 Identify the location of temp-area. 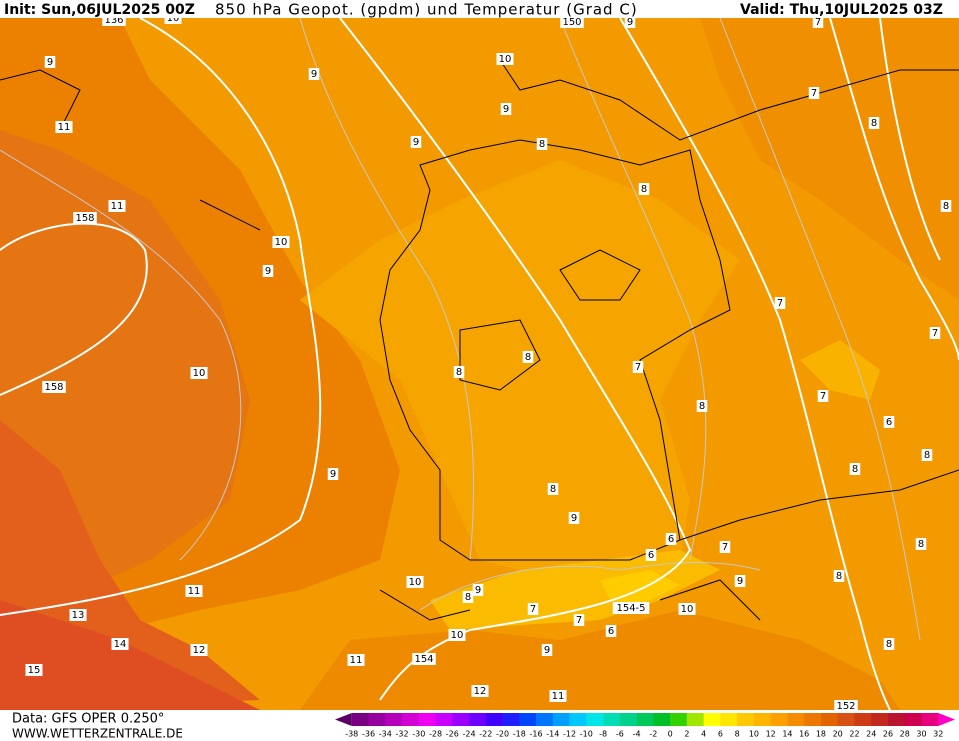
(840, 370).